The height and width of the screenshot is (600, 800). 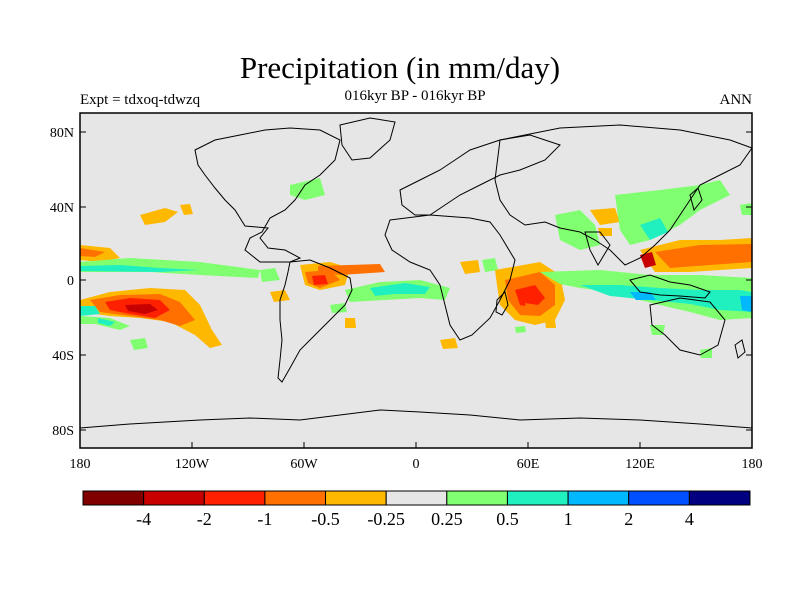 I want to click on coastline-japan, so click(x=696, y=199).